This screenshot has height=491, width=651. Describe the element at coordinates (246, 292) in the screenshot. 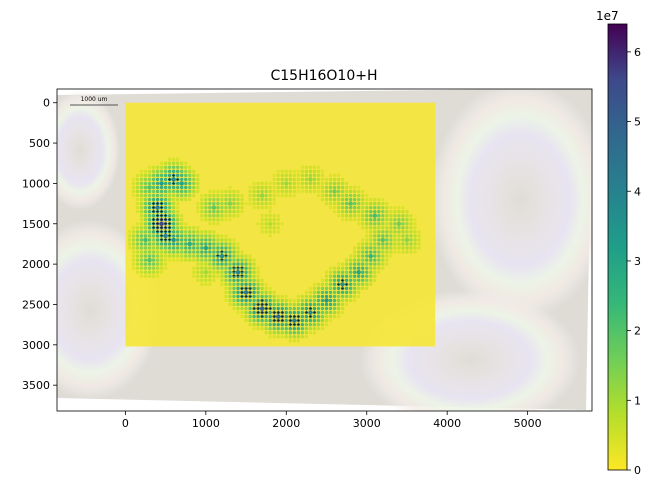

I see `data-point` at that location.